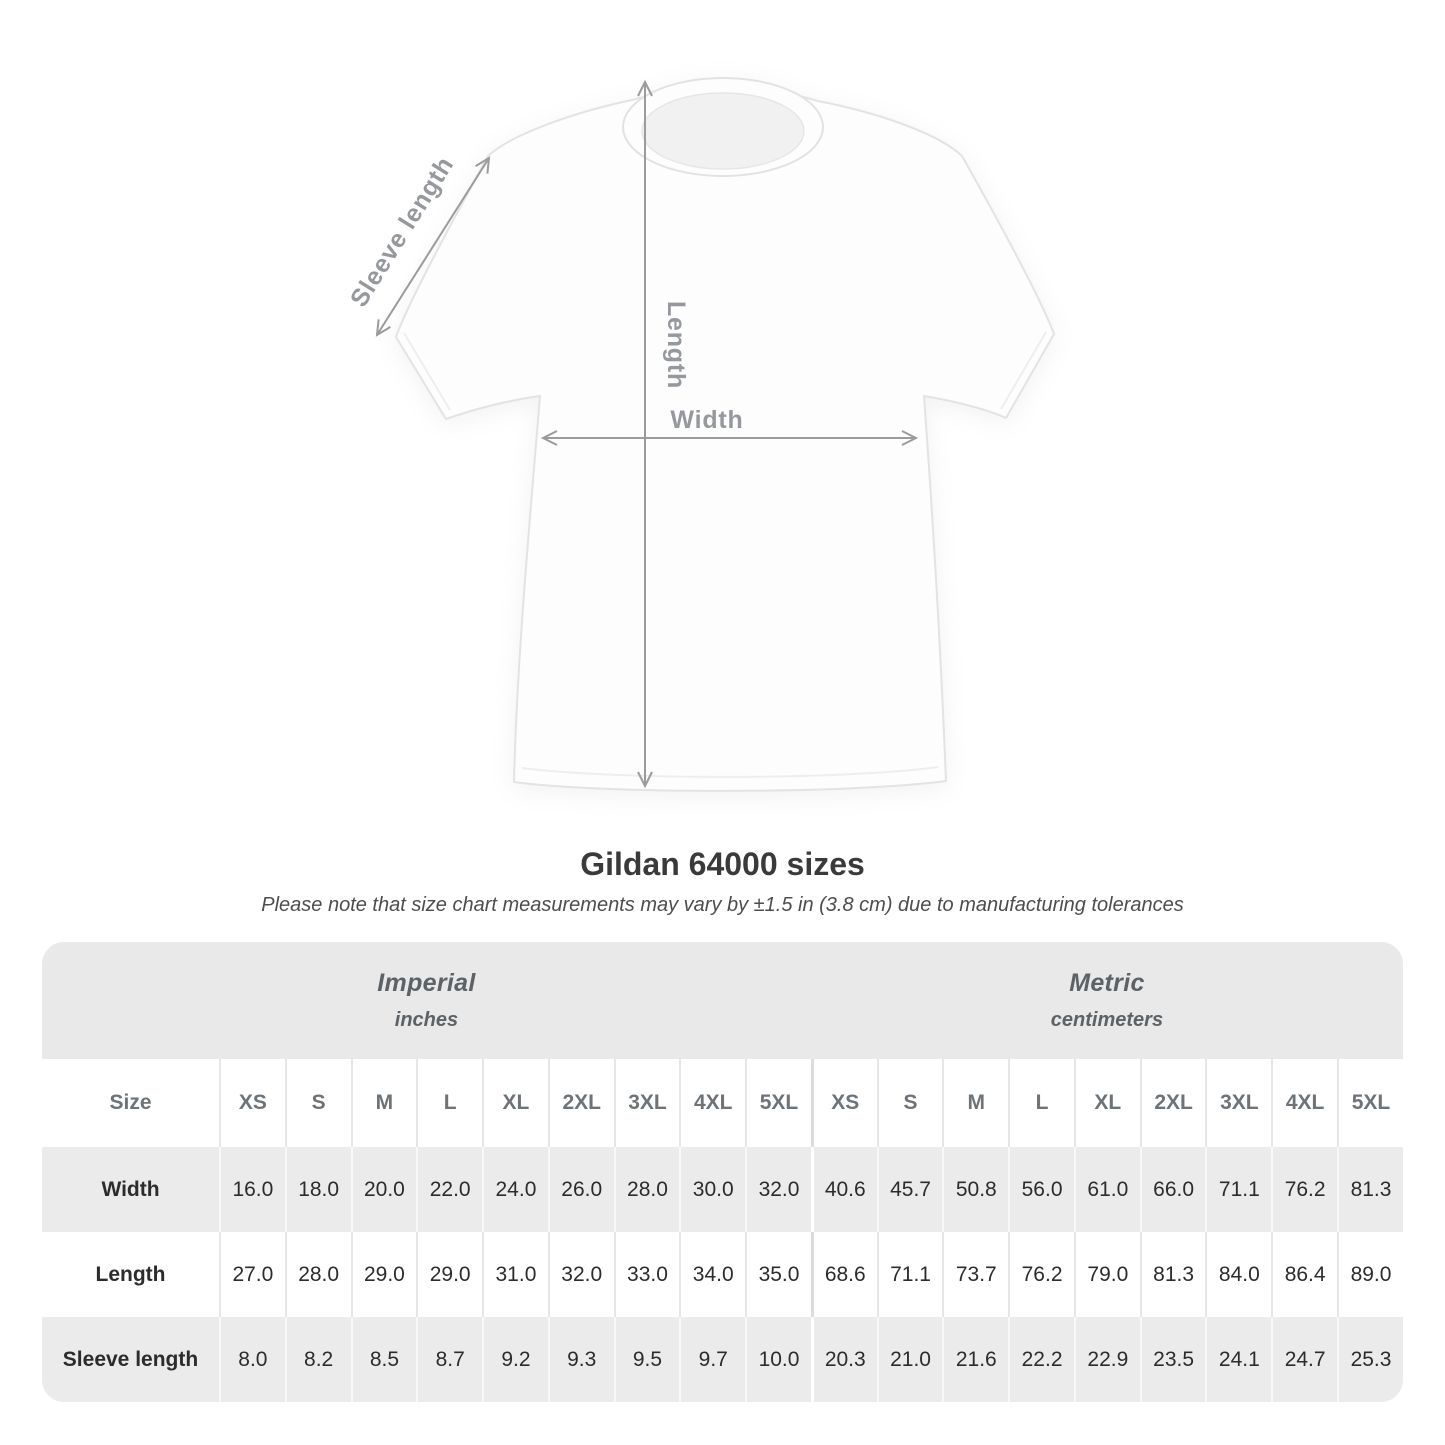 The height and width of the screenshot is (1445, 1445). Describe the element at coordinates (515, 1189) in the screenshot. I see `value-cell: 24.0` at that location.